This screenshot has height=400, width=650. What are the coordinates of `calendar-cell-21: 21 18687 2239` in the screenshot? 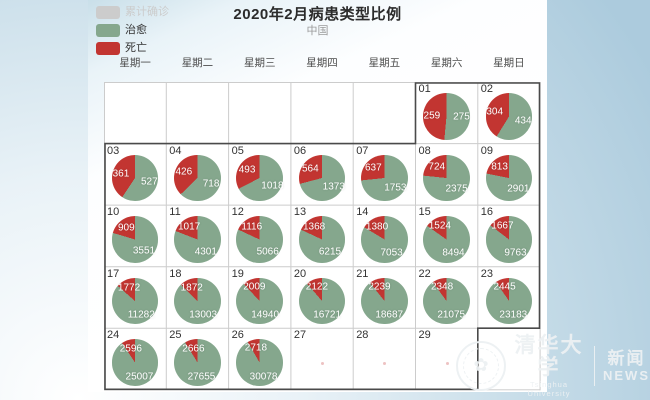 It's located at (384, 298).